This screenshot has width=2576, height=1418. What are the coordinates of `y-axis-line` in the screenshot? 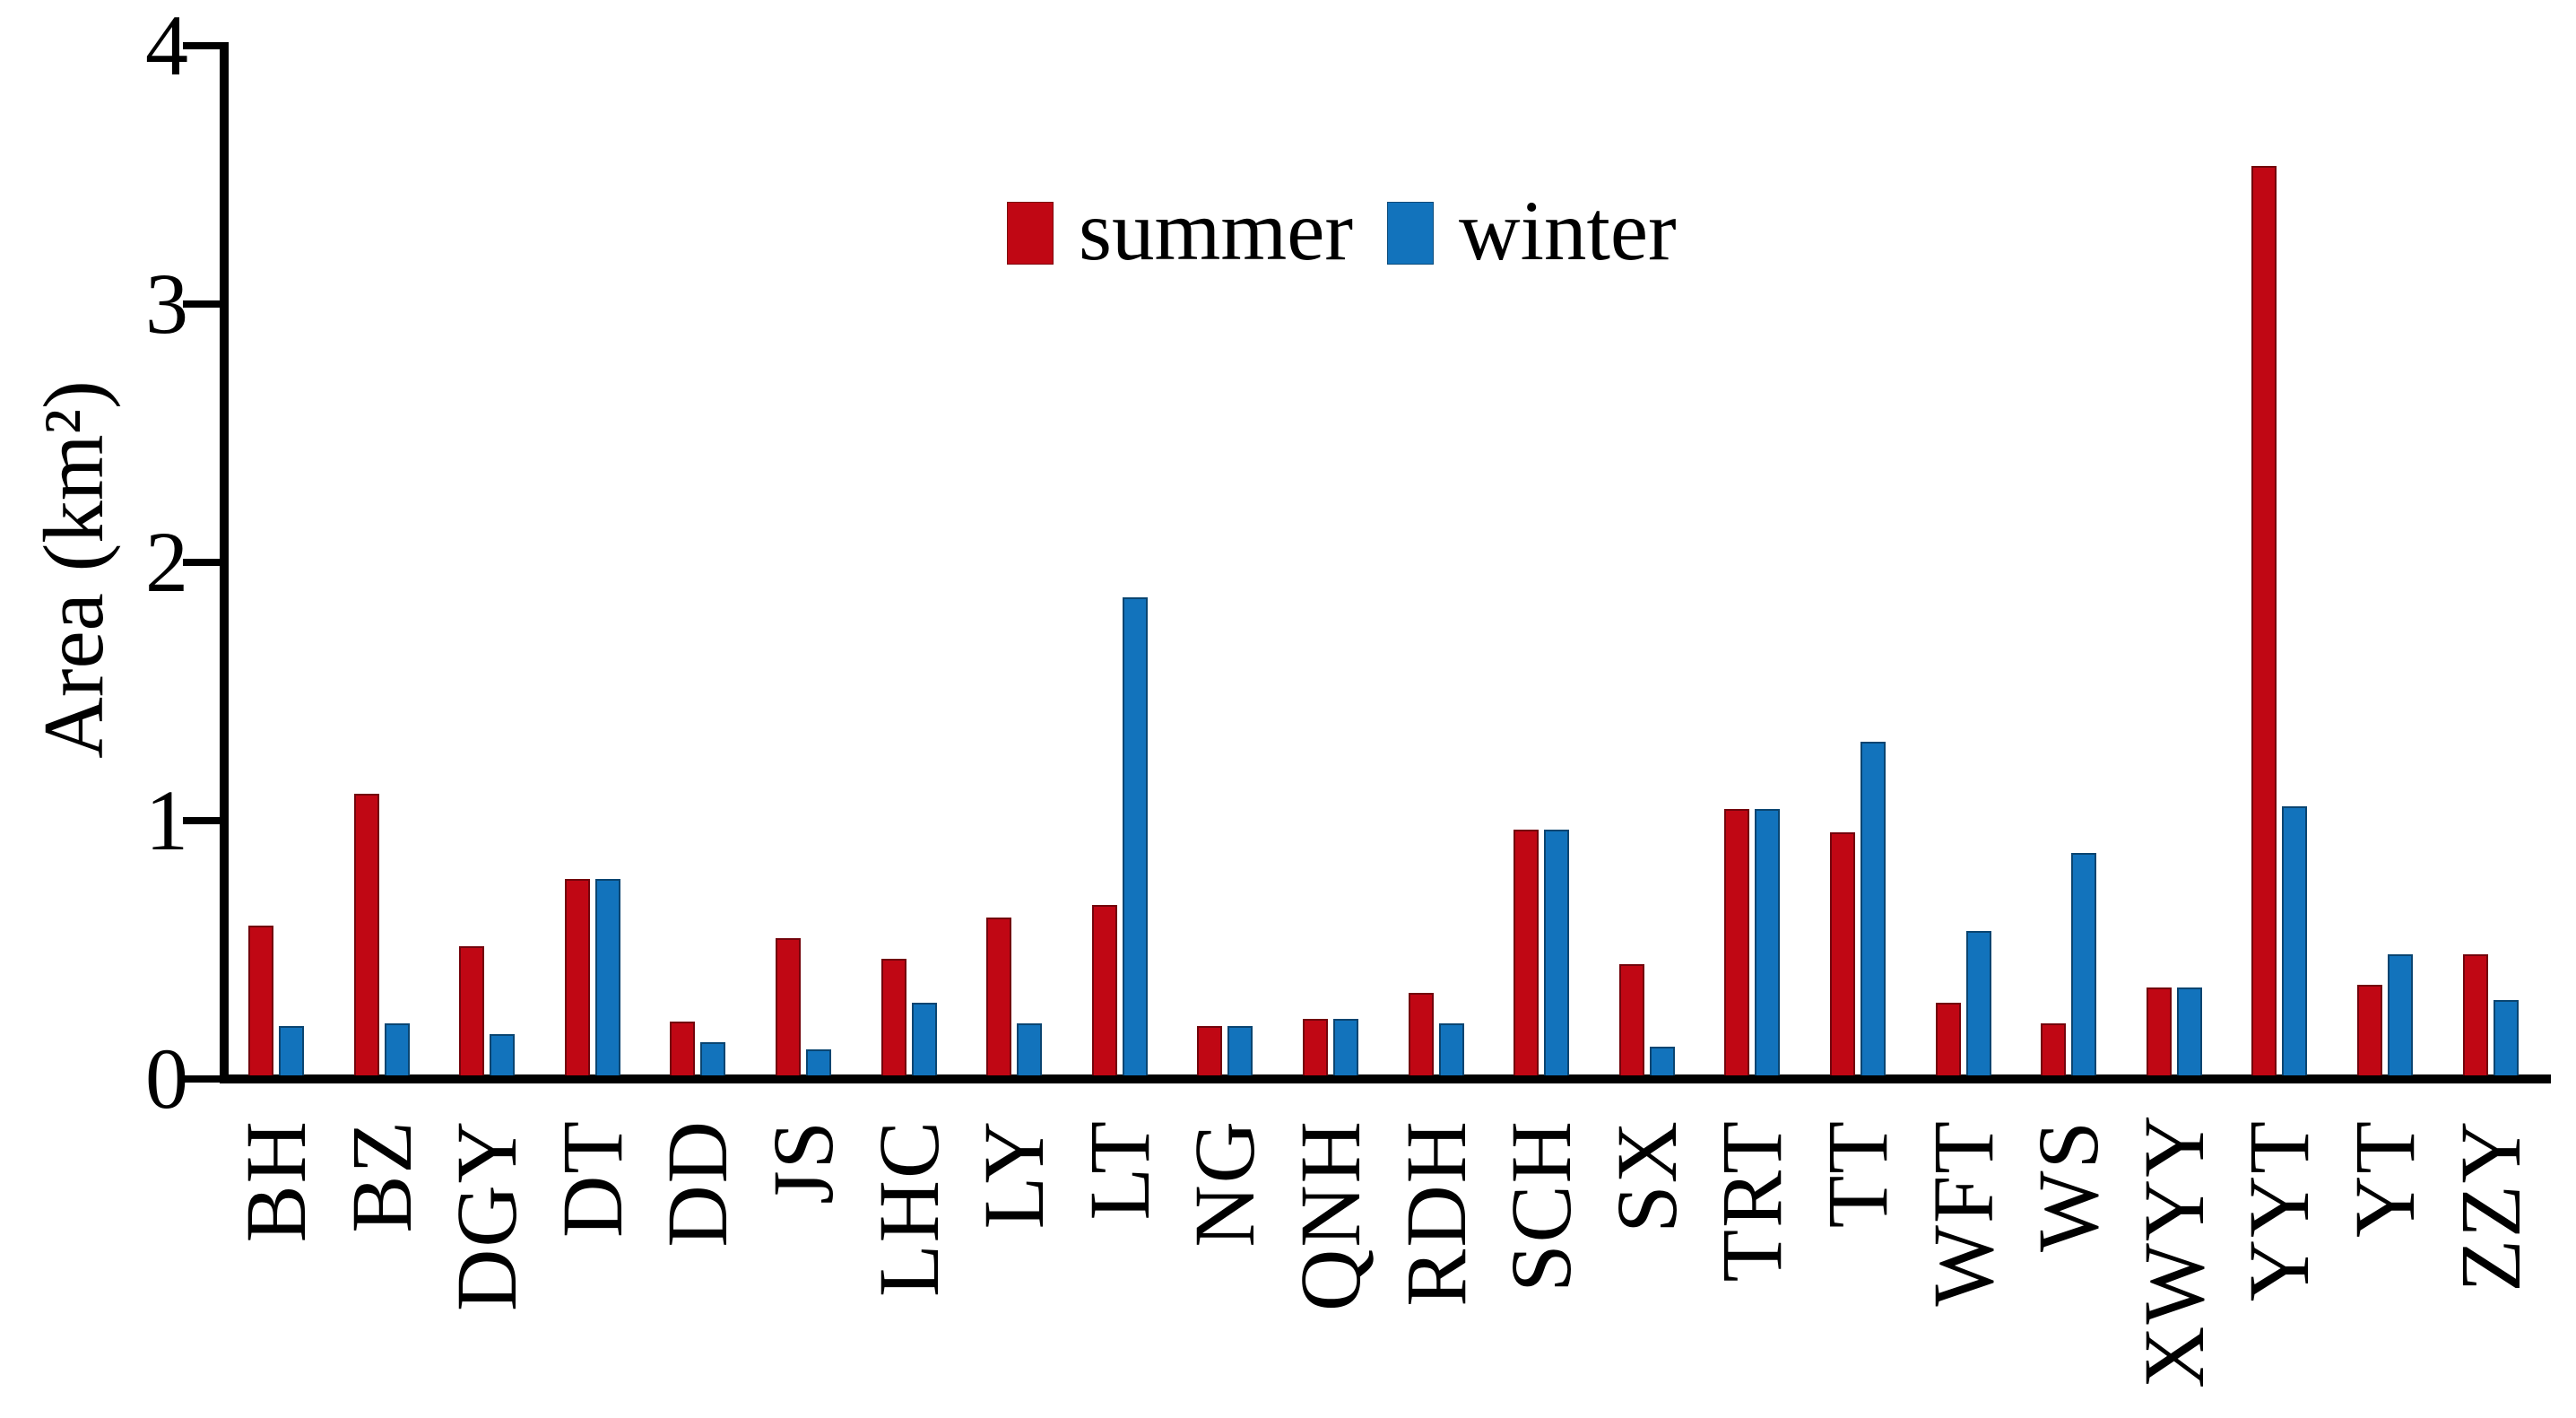 It's located at (224, 562).